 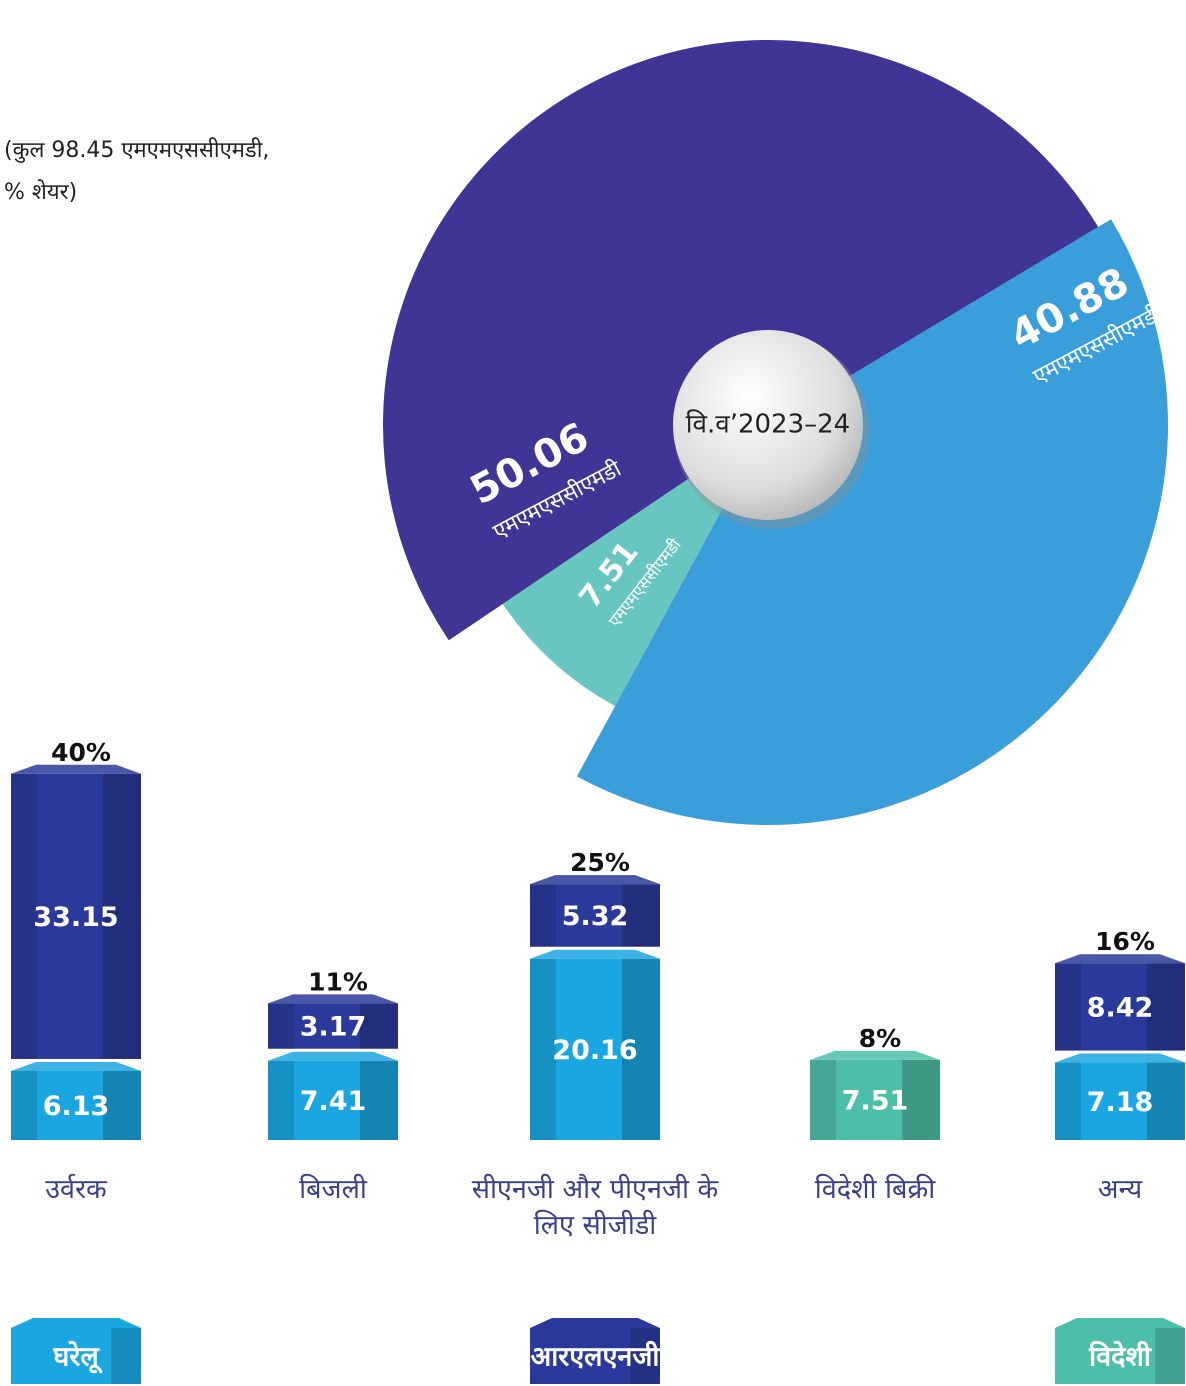 I want to click on legend-label: विदेशी, so click(x=1120, y=1357).